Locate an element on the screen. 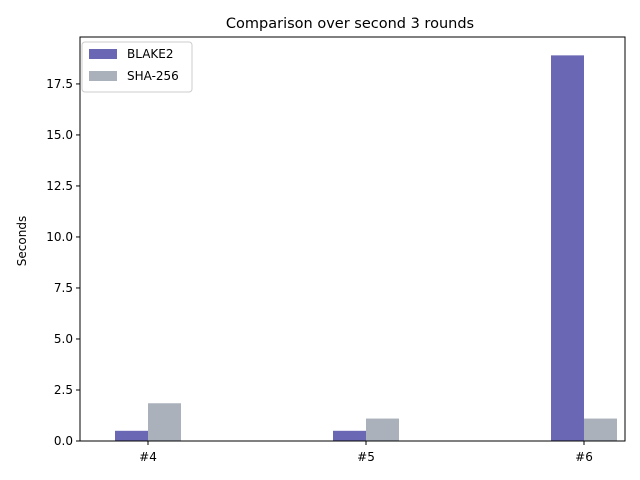 This screenshot has width=640, height=480. legend-swatch-blake2 is located at coordinates (103, 54).